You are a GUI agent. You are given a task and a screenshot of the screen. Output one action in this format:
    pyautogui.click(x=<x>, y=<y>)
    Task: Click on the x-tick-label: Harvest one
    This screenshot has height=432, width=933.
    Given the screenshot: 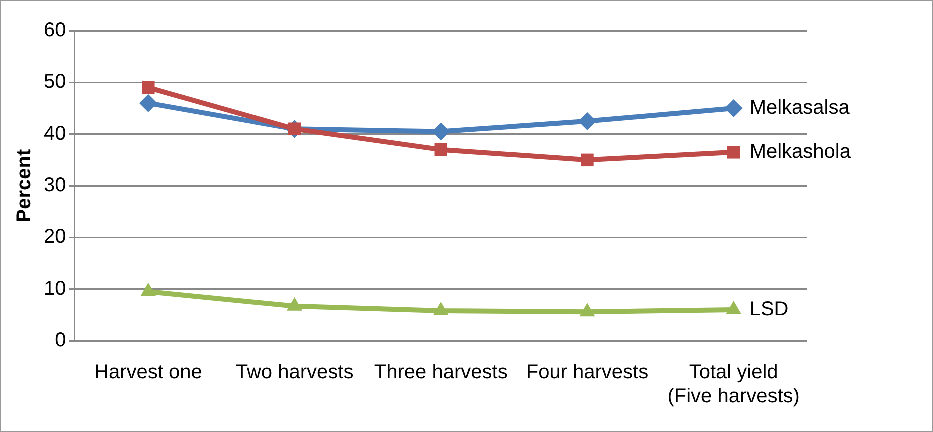 What is the action you would take?
    pyautogui.click(x=148, y=373)
    